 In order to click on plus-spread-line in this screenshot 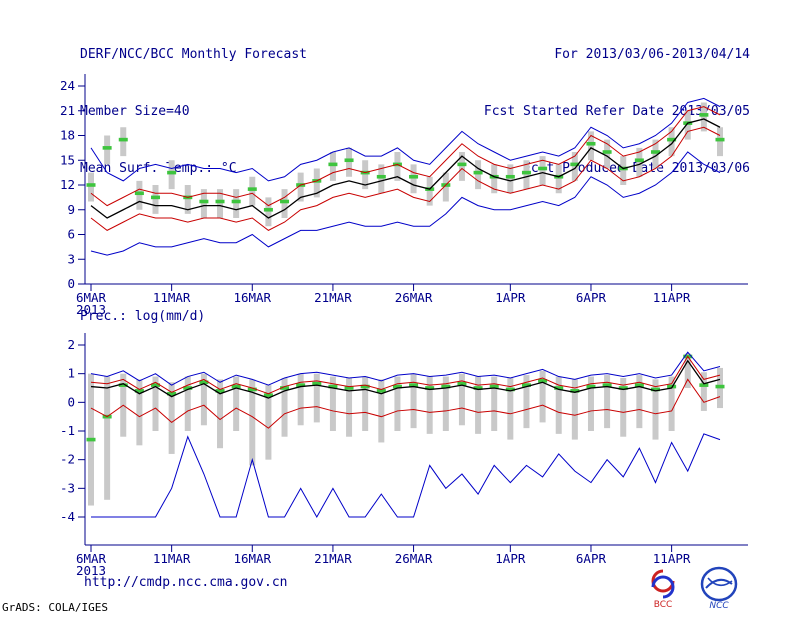, I will do `click(405, 156)`.